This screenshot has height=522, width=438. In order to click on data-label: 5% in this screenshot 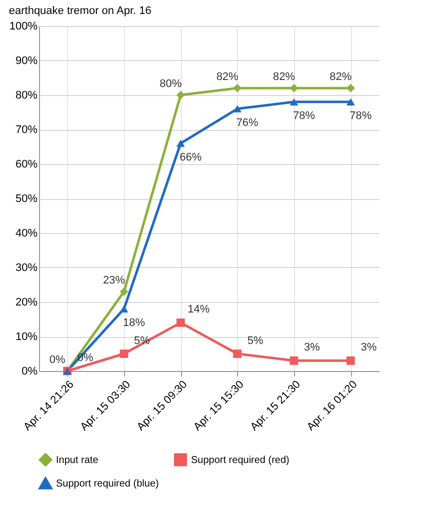, I will do `click(255, 340)`.